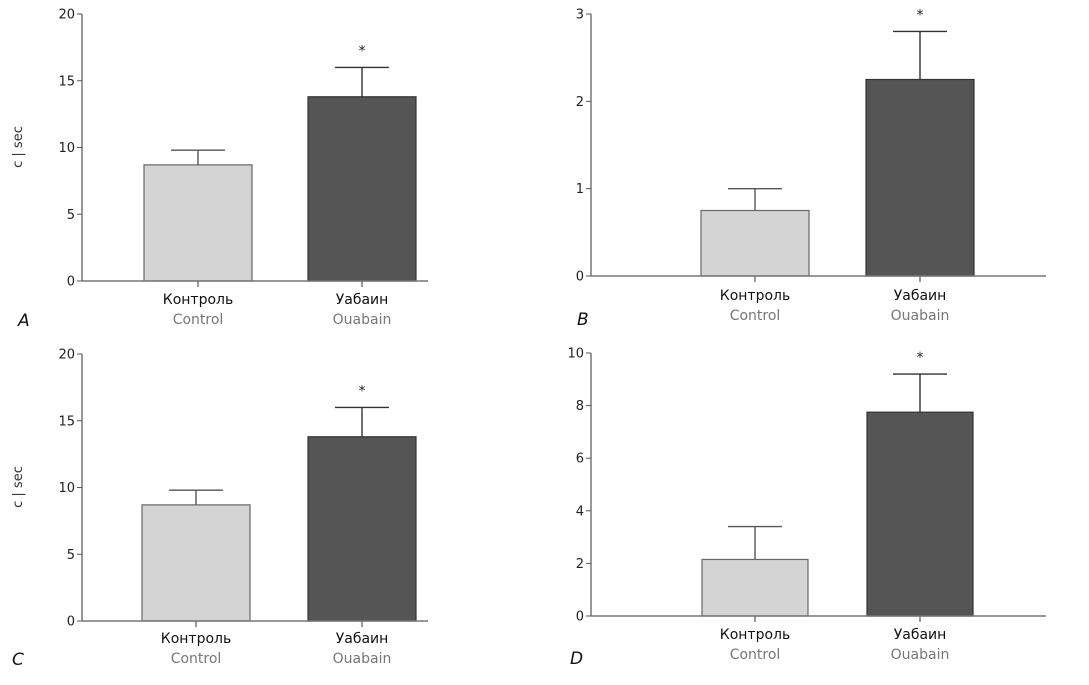 The image size is (1089, 685). What do you see at coordinates (66, 15) in the screenshot?
I see `panel-a-y-tick-label: 20` at bounding box center [66, 15].